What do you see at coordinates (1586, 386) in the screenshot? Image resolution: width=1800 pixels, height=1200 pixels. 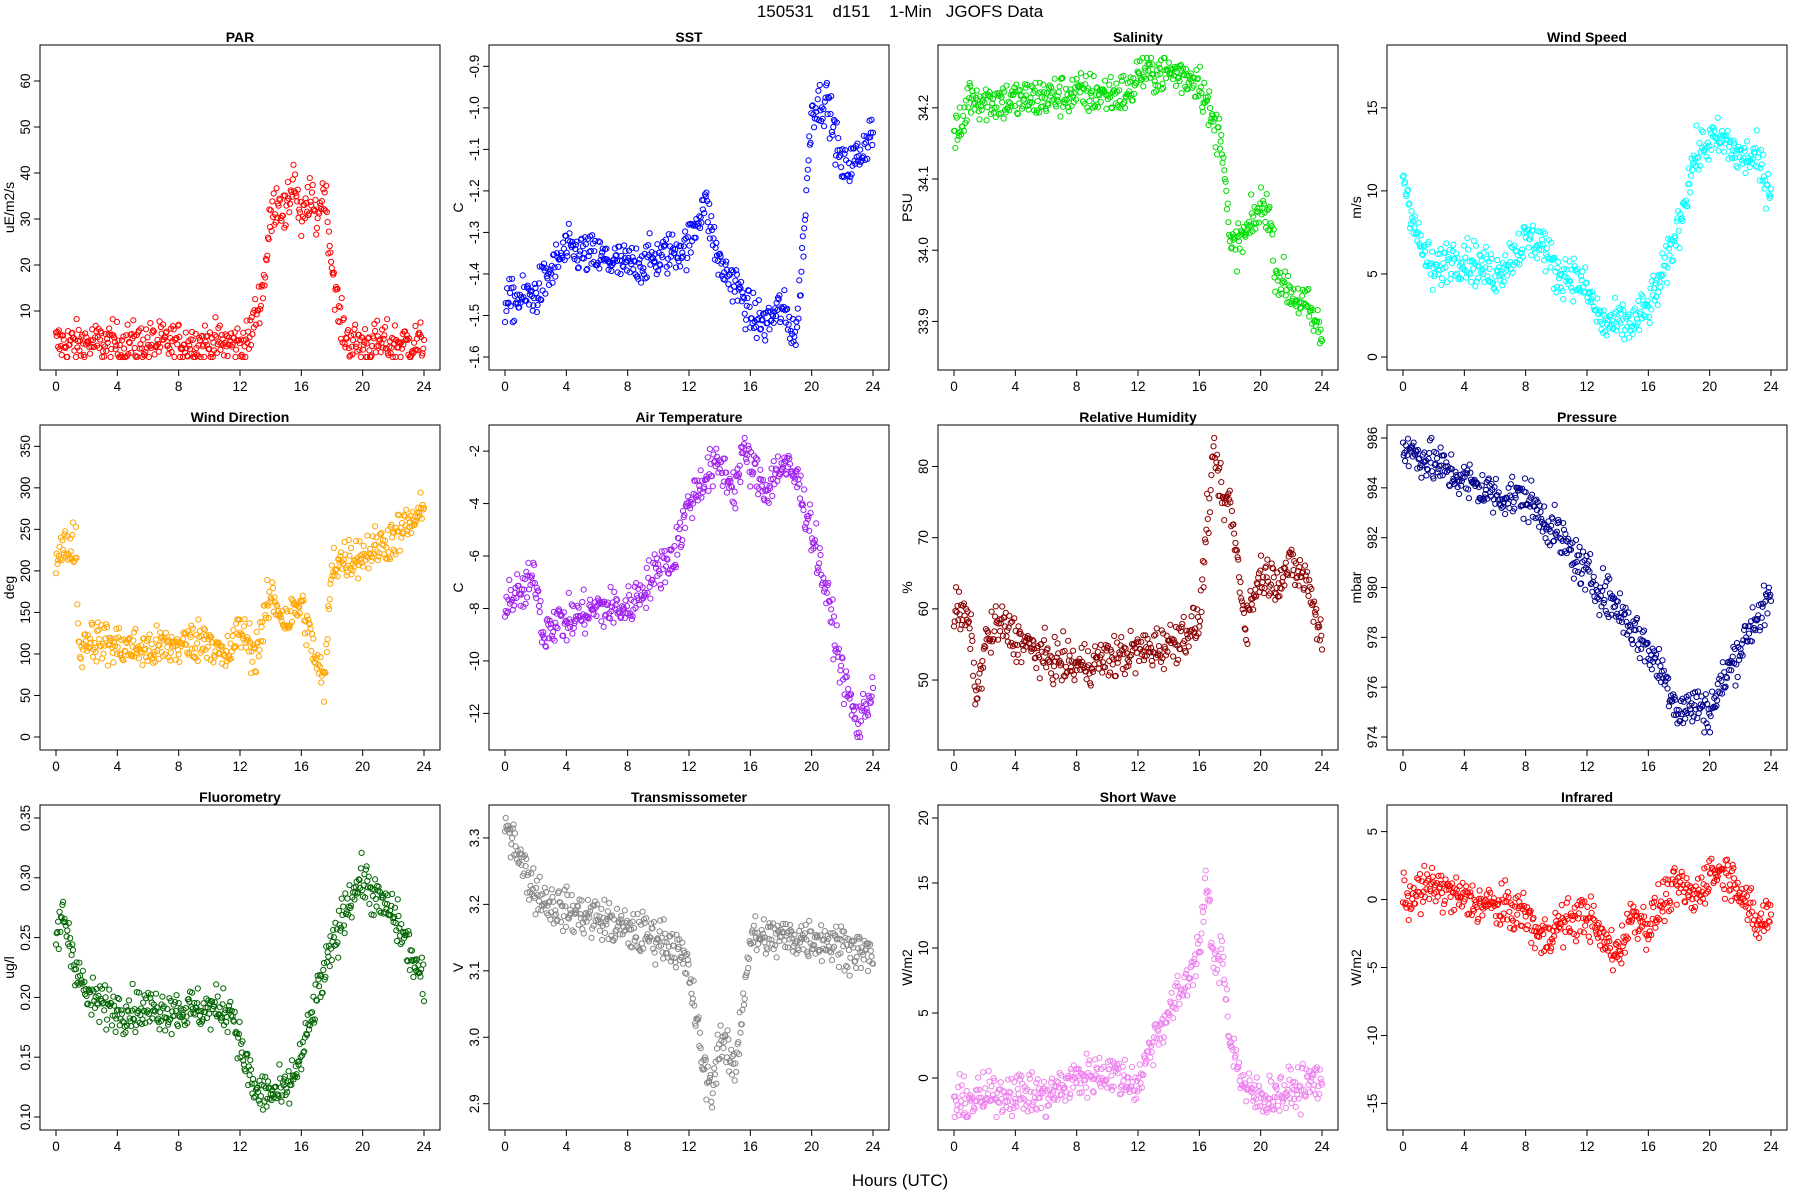 I see `x-tick-label: 12` at bounding box center [1586, 386].